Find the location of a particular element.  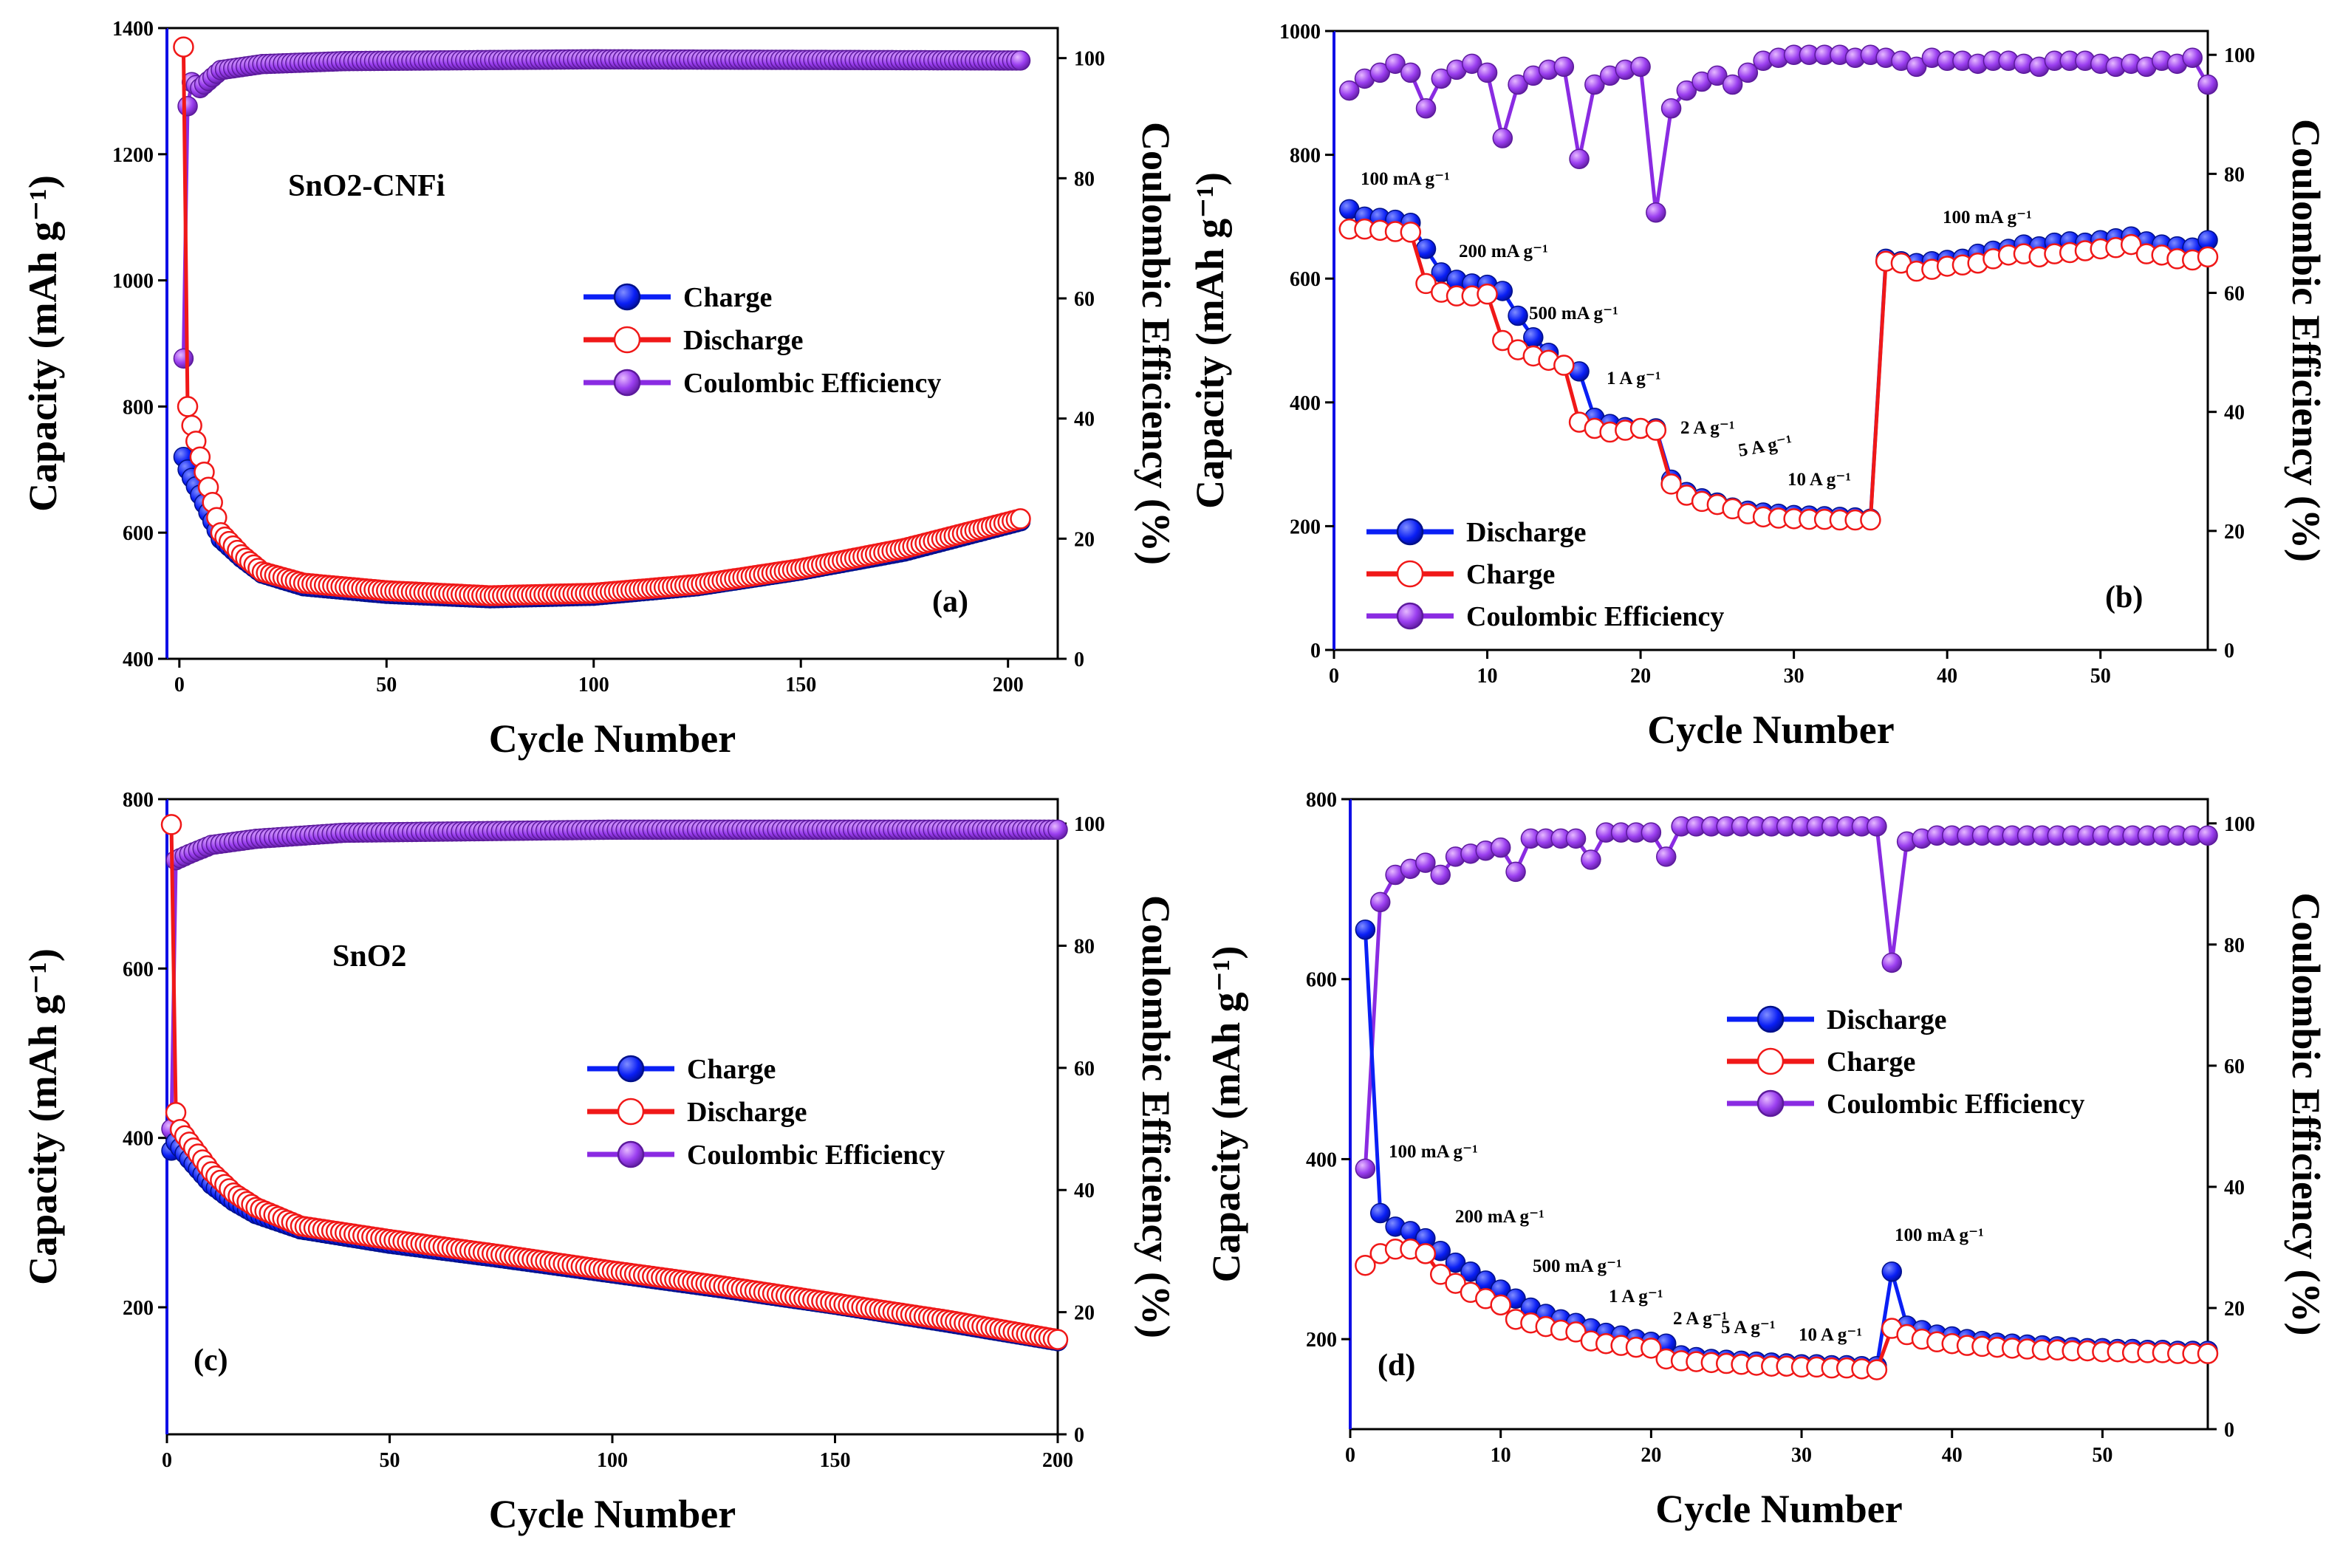

panel-label: (a) is located at coordinates (950, 602).